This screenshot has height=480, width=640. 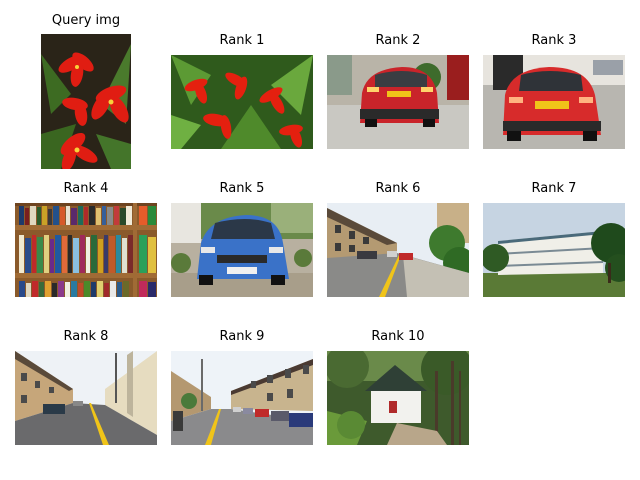 I want to click on rank-3-image, so click(x=554, y=102).